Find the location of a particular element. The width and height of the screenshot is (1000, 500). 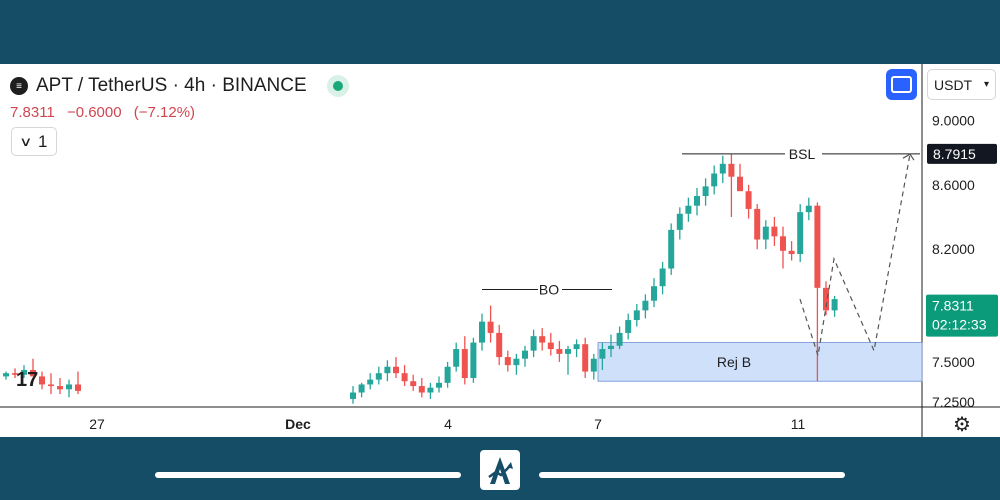

countdown-label: 02:12:33 is located at coordinates (959, 325).